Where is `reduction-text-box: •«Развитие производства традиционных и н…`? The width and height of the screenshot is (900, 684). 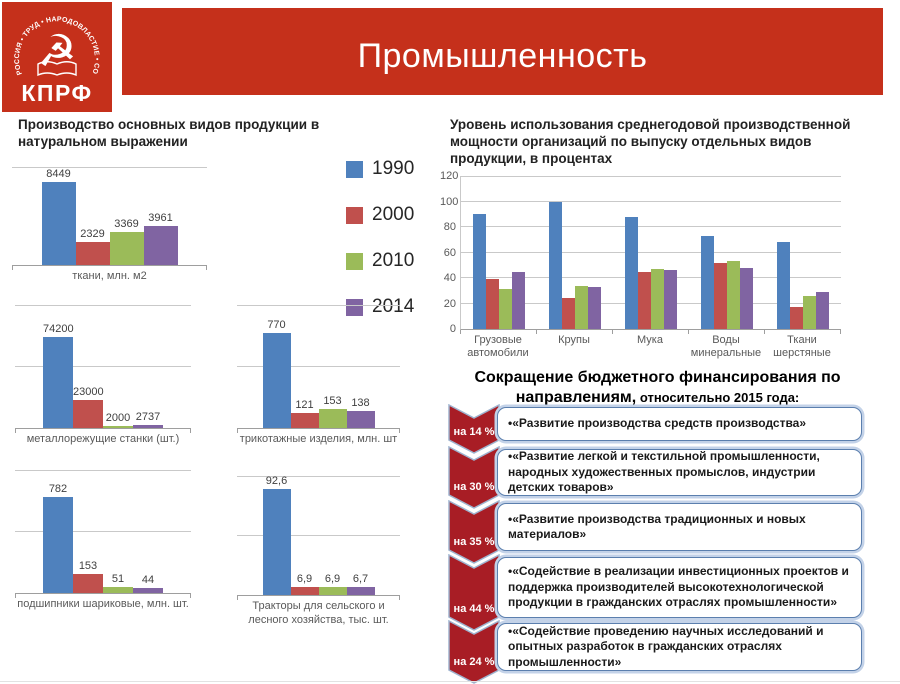
reduction-text-box: •«Развитие производства традиционных и н… is located at coordinates (679, 527).